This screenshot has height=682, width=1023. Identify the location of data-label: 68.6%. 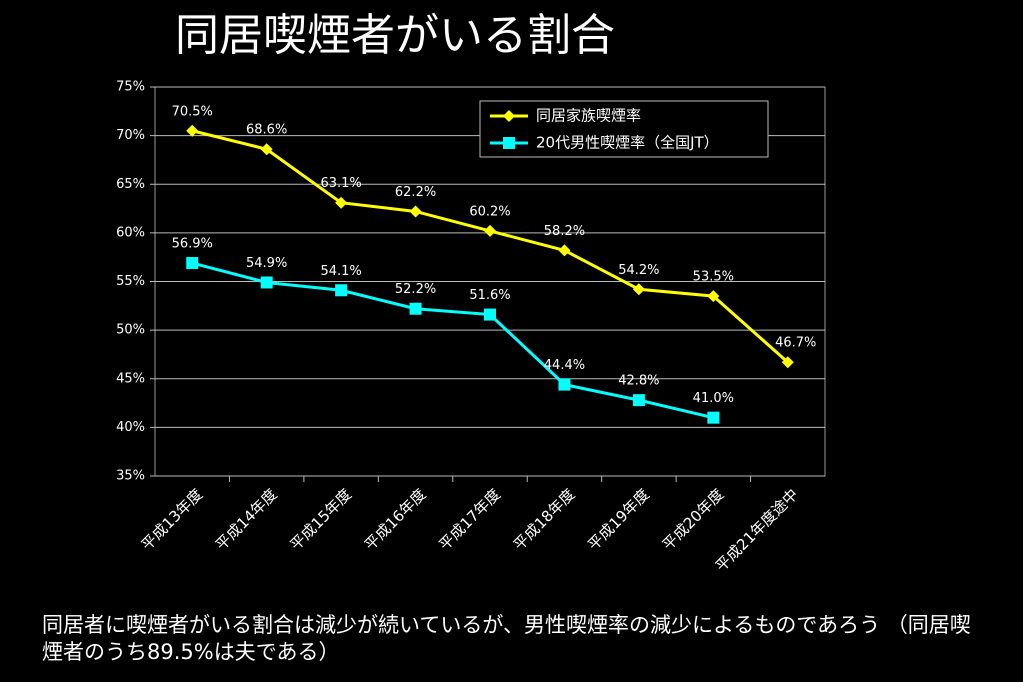
(266, 130).